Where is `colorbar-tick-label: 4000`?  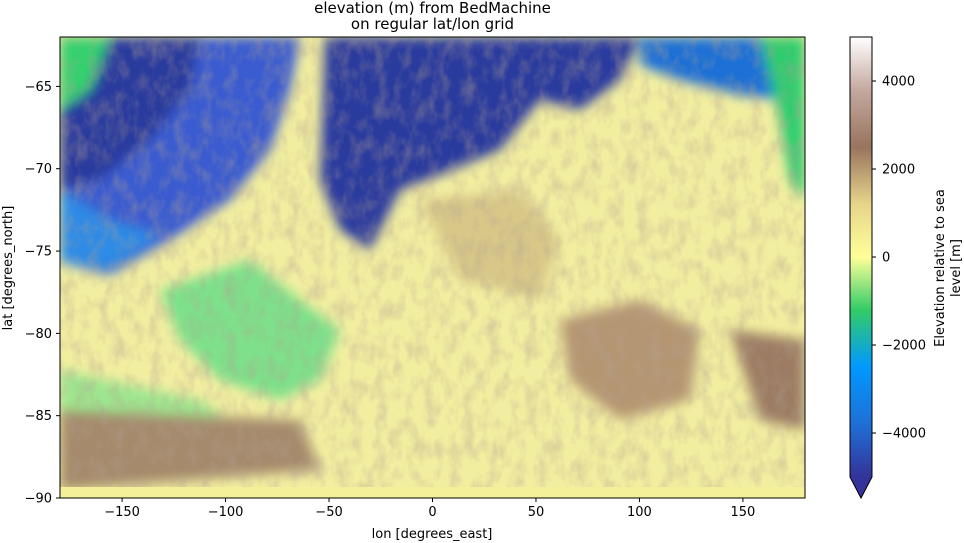 colorbar-tick-label: 4000 is located at coordinates (898, 82).